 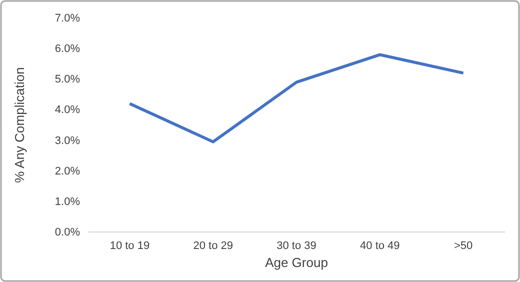 I want to click on y-tick-label: 3.0%, so click(x=67, y=140).